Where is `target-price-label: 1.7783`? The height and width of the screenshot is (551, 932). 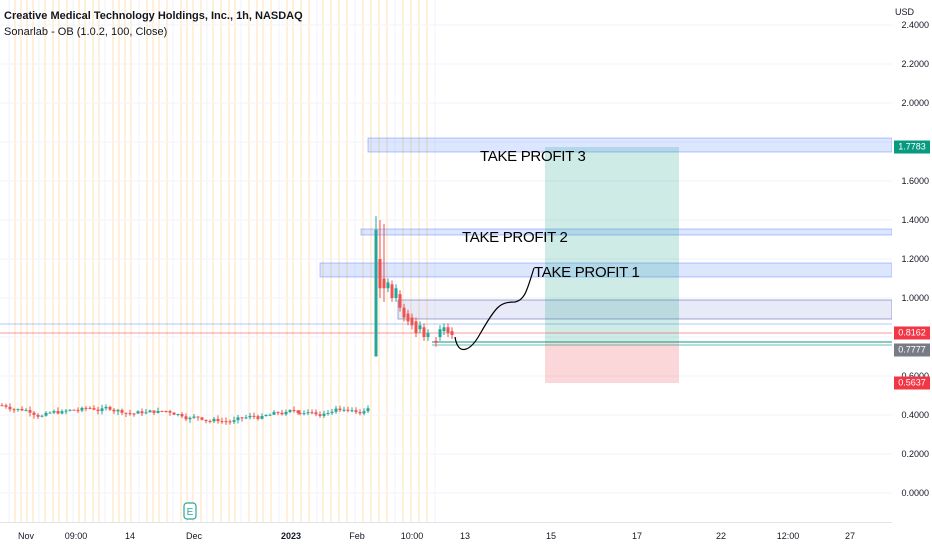 target-price-label: 1.7783 is located at coordinates (912, 147).